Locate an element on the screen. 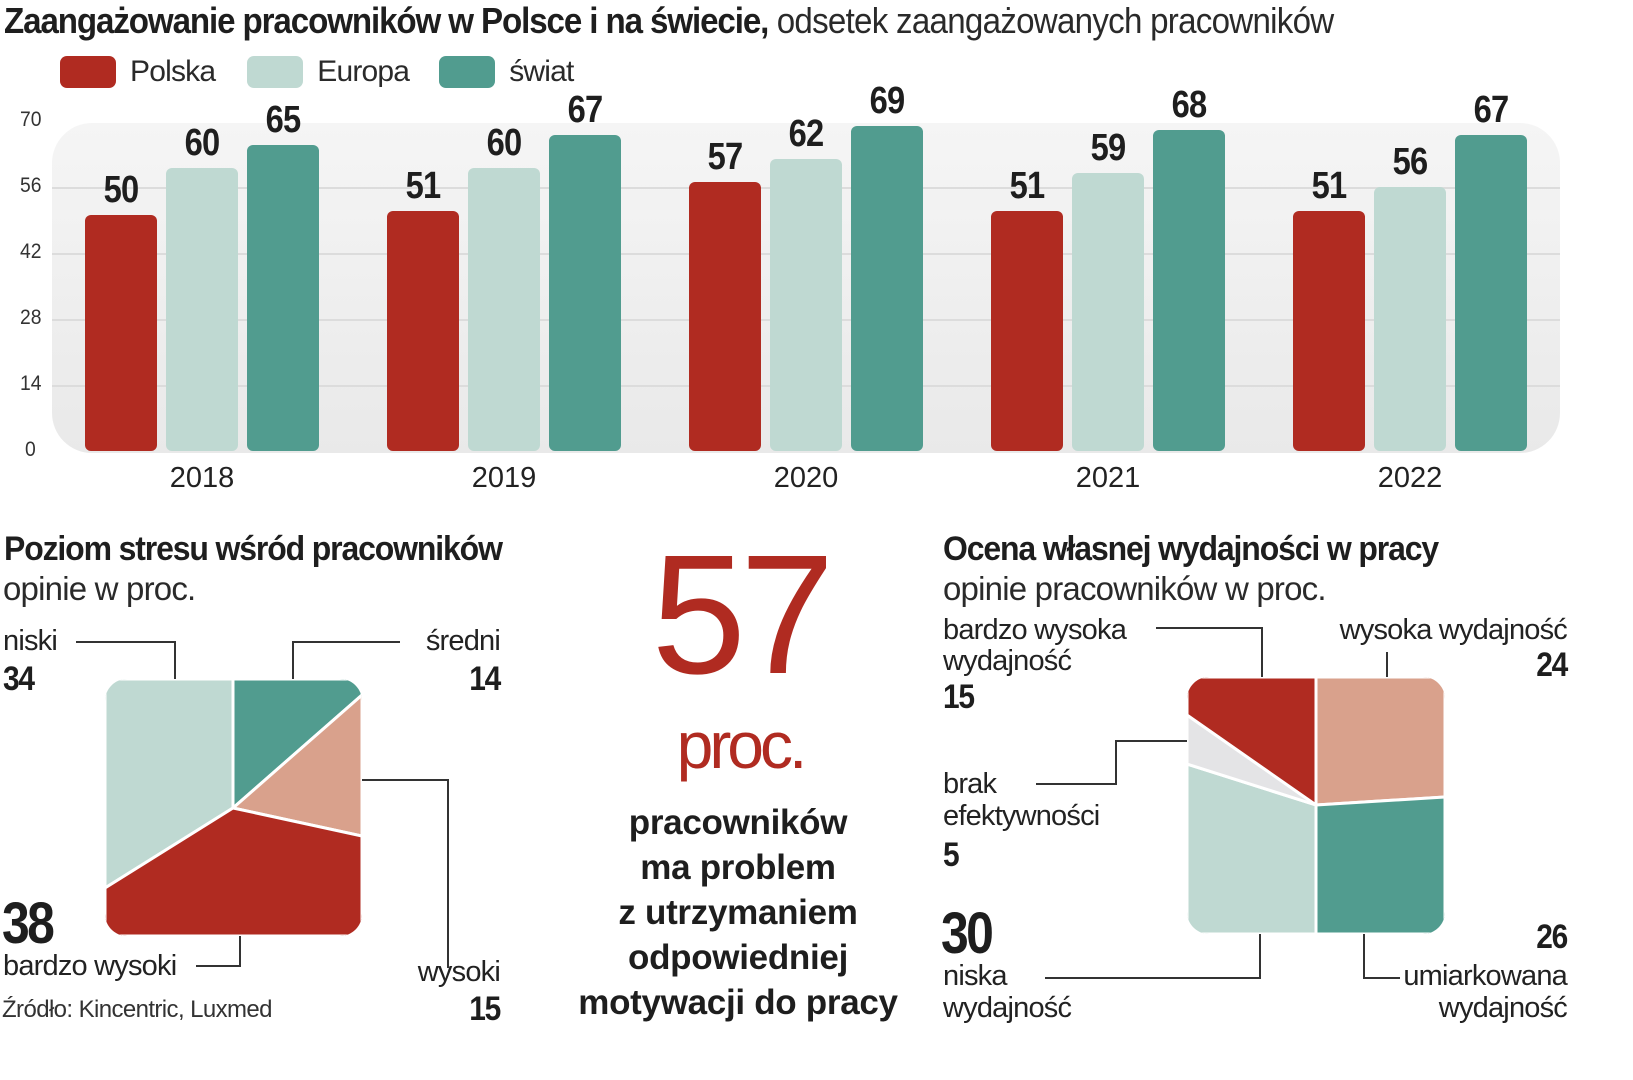  perf-label-brak-1: brak is located at coordinates (970, 784).